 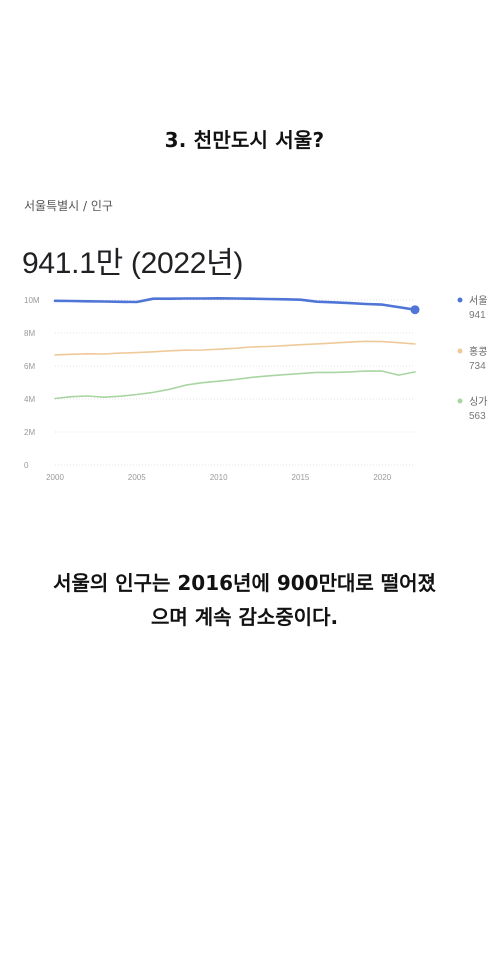 What do you see at coordinates (382, 477) in the screenshot?
I see `x-tick-label: 2020` at bounding box center [382, 477].